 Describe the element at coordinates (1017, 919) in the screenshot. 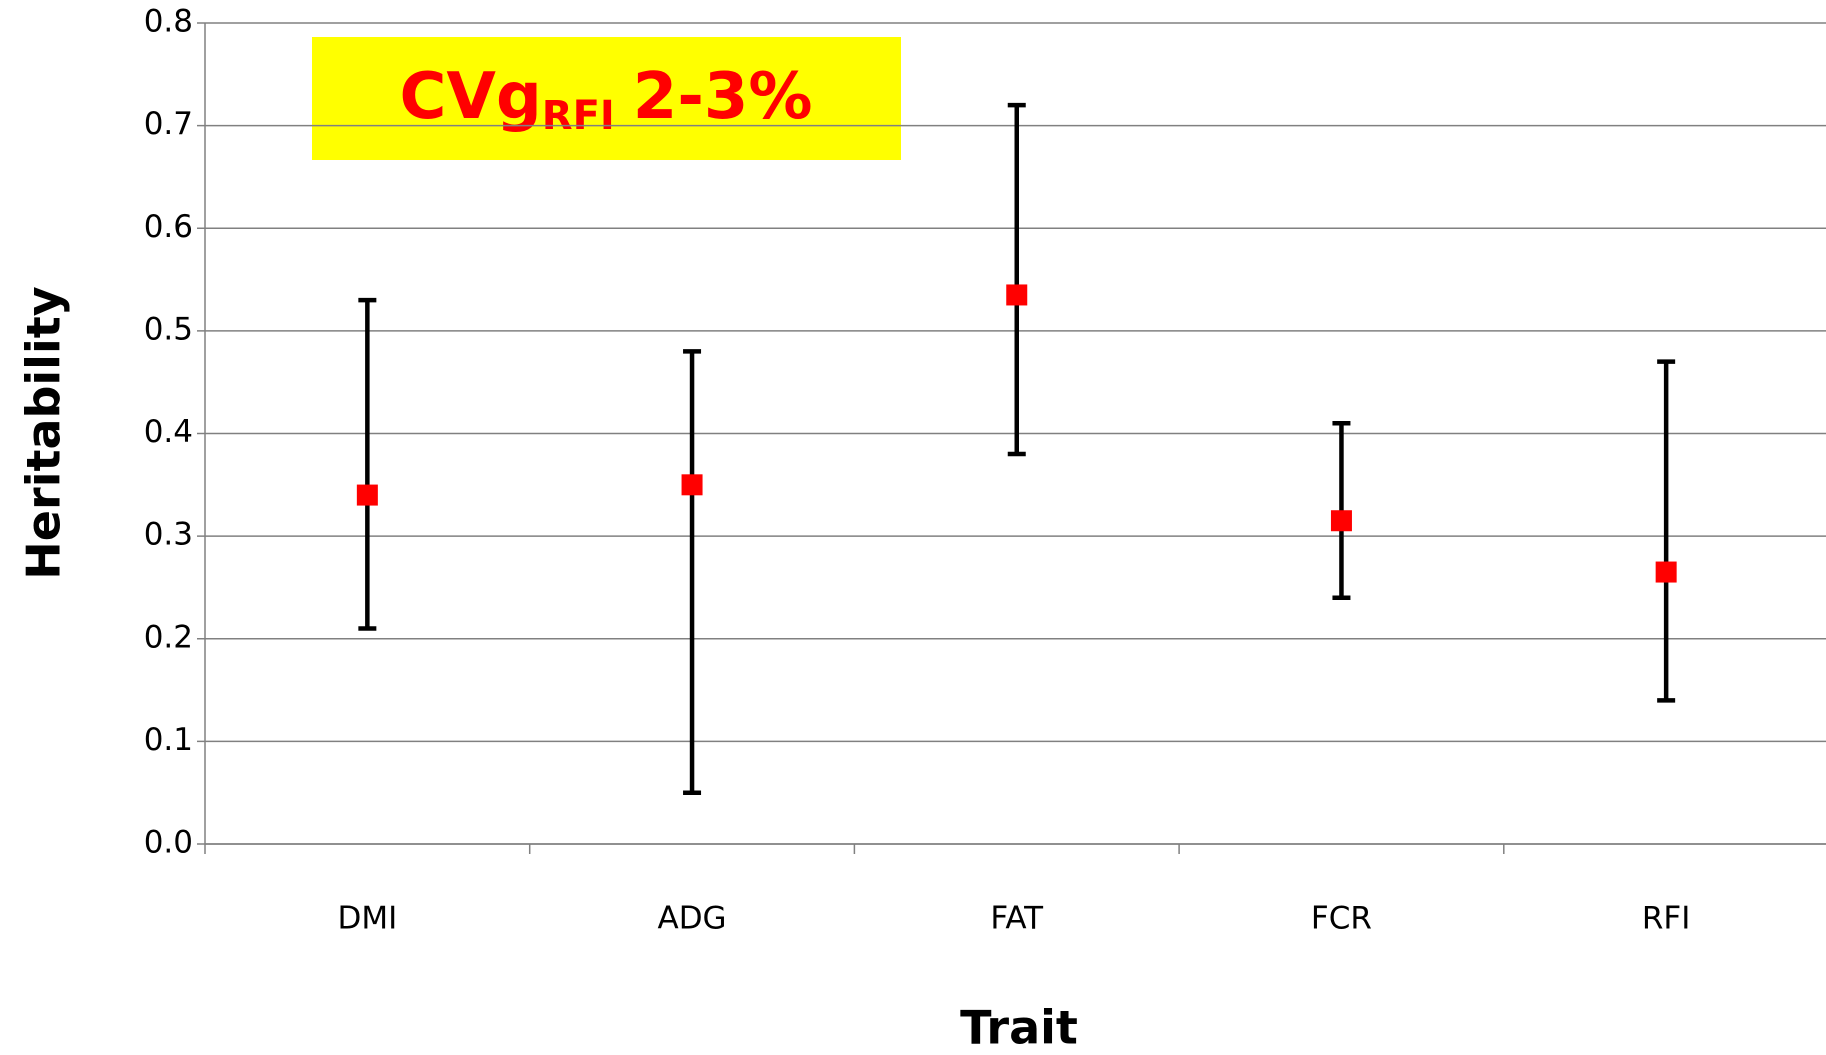

I see `x-tick-label: FAT` at that location.